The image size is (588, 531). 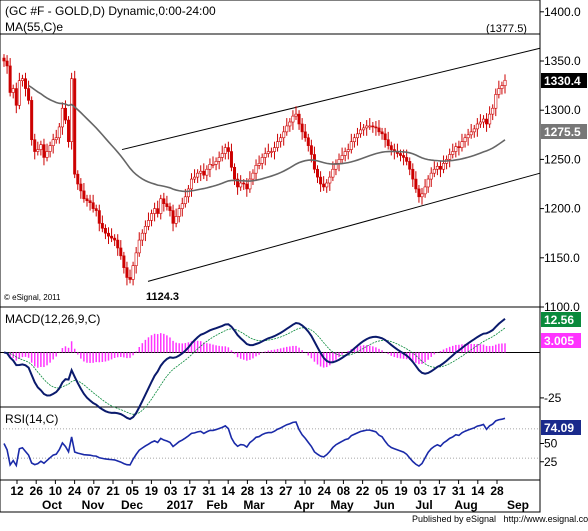 What do you see at coordinates (180, 505) in the screenshot?
I see `month-label: 2017` at bounding box center [180, 505].